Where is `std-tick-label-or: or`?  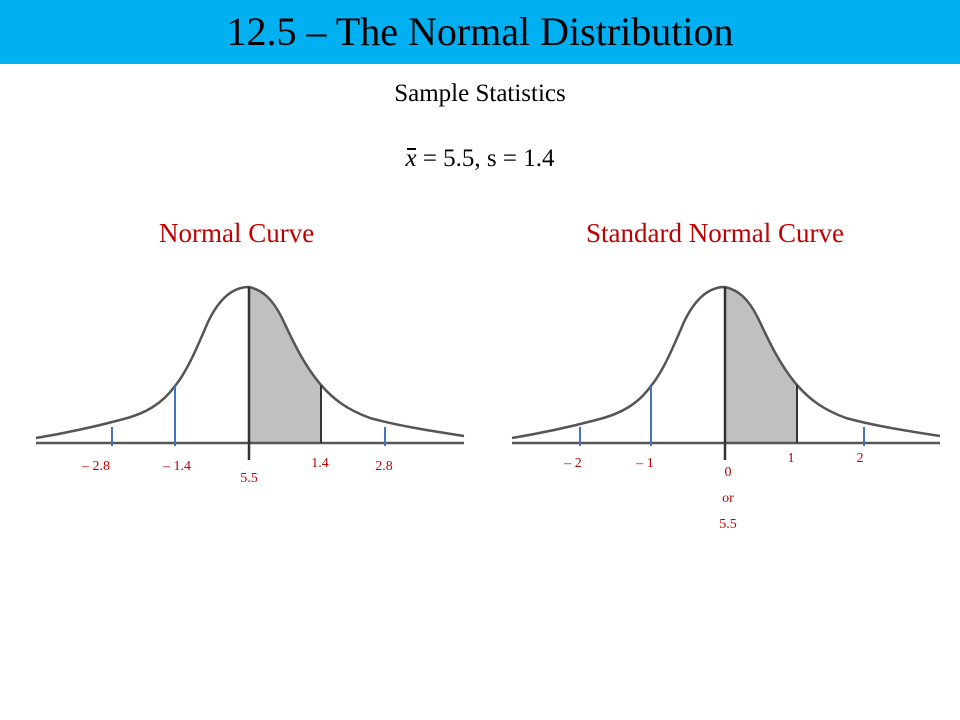
std-tick-label-or: or is located at coordinates (728, 498).